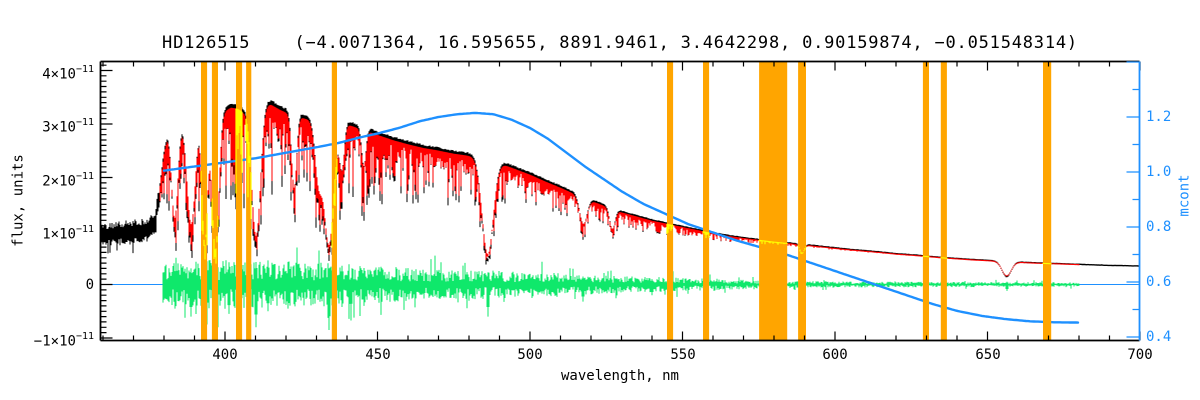 The image size is (1200, 400). What do you see at coordinates (1159, 117) in the screenshot?
I see `y-right-tick-label: 1.2` at bounding box center [1159, 117].